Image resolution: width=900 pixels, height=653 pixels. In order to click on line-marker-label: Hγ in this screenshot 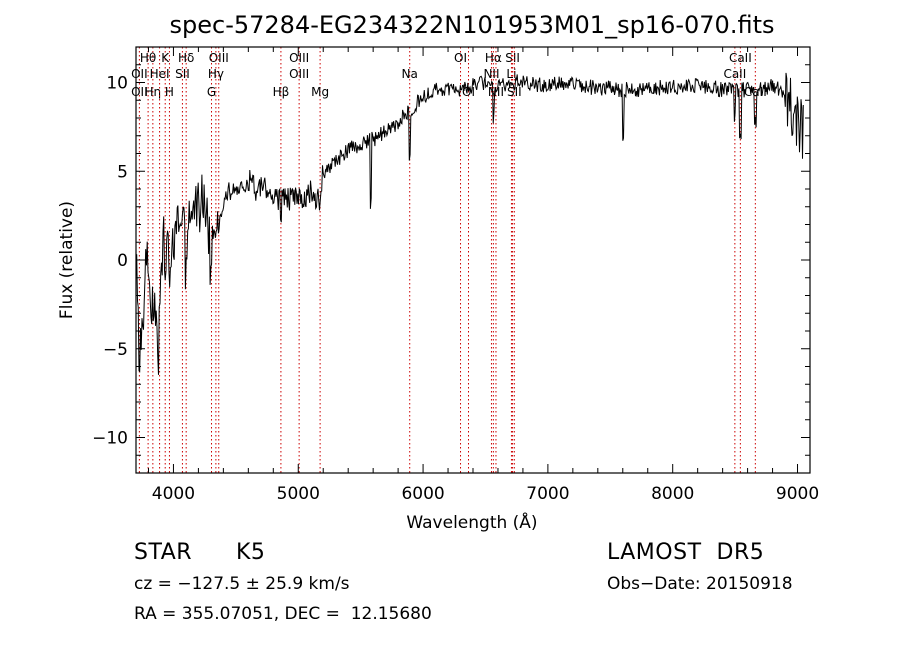, I will do `click(216, 74)`.